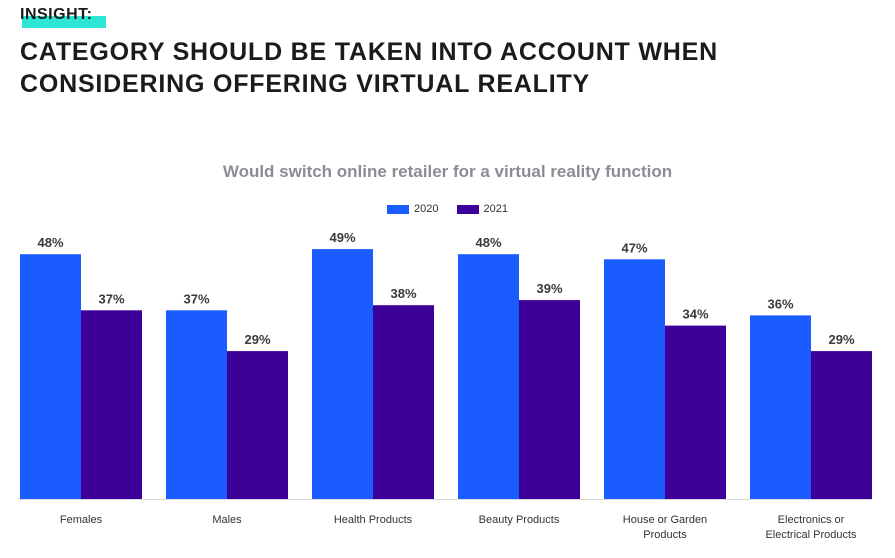  Describe the element at coordinates (56, 14) in the screenshot. I see `insight-label: INSIGHT:` at that location.